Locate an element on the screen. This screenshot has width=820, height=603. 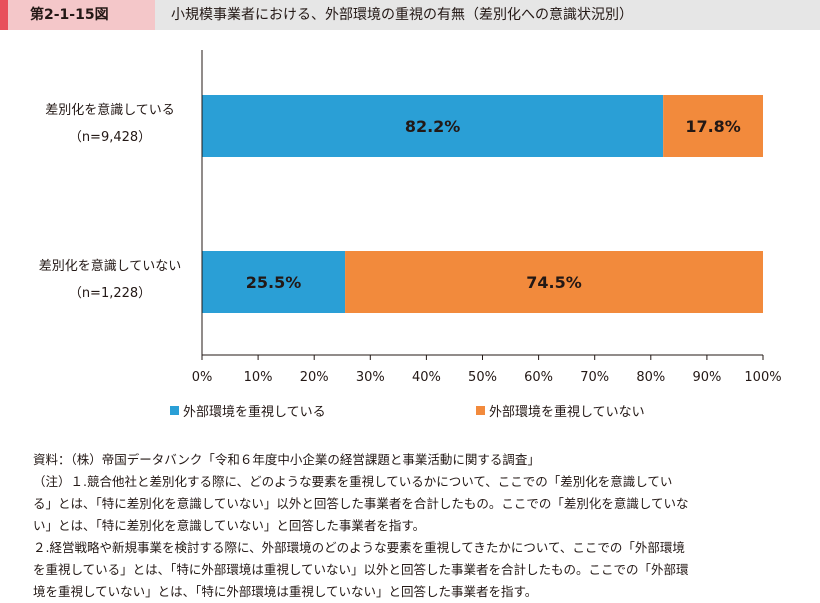
x-tick-label-4: 40% is located at coordinates (426, 377).